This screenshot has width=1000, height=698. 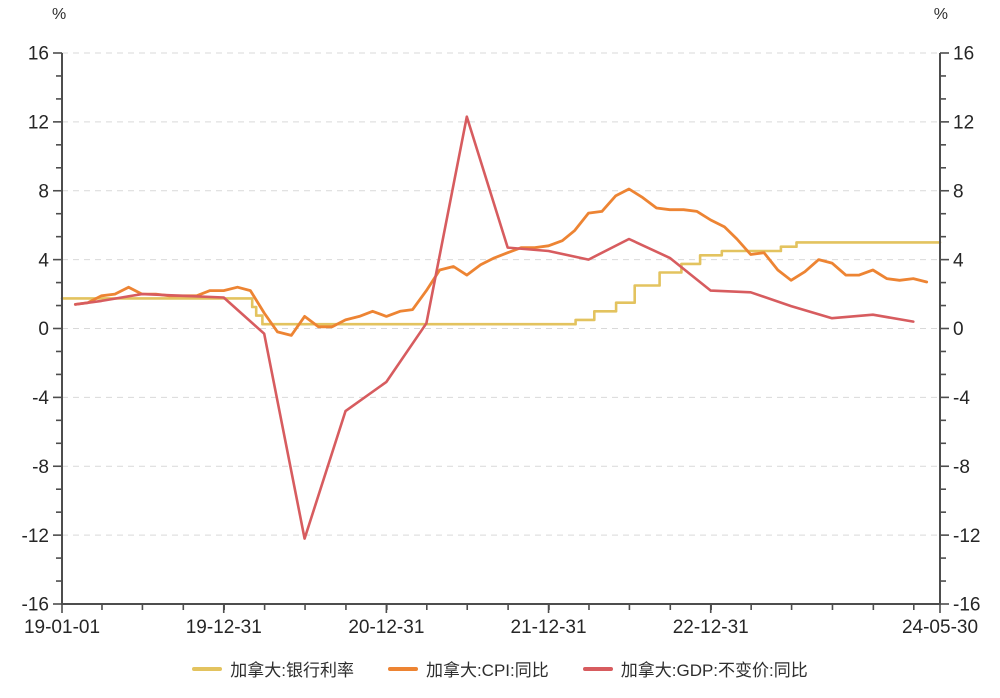 I want to click on cpi-line-swatch, so click(x=402, y=668).